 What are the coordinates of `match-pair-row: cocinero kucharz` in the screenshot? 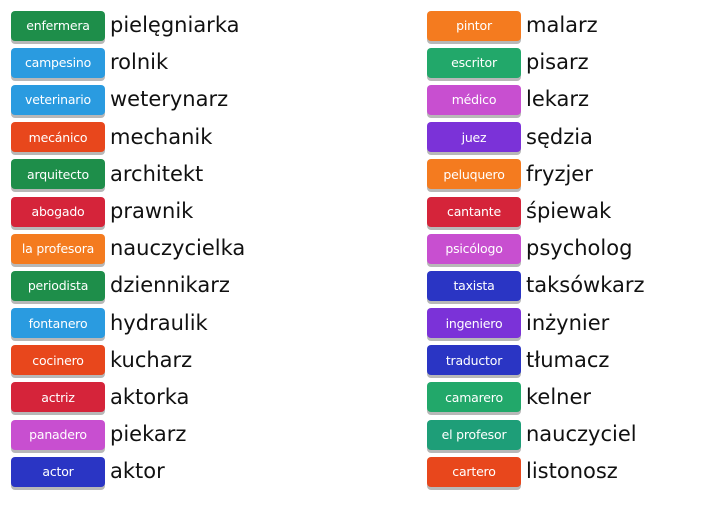 It's located at (128, 360).